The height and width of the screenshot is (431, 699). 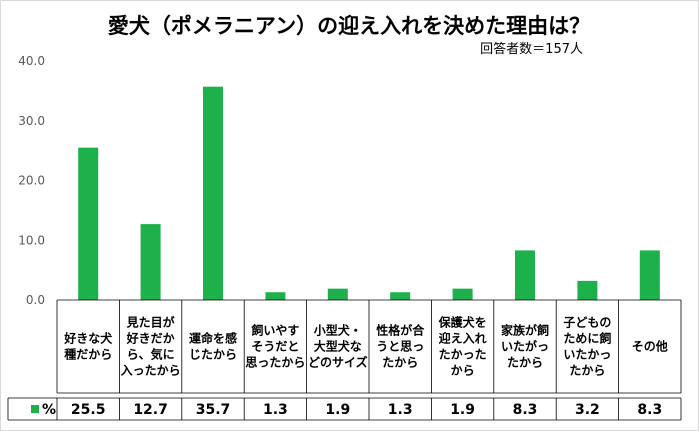 I want to click on x-tick-label: じたから, so click(x=213, y=355).